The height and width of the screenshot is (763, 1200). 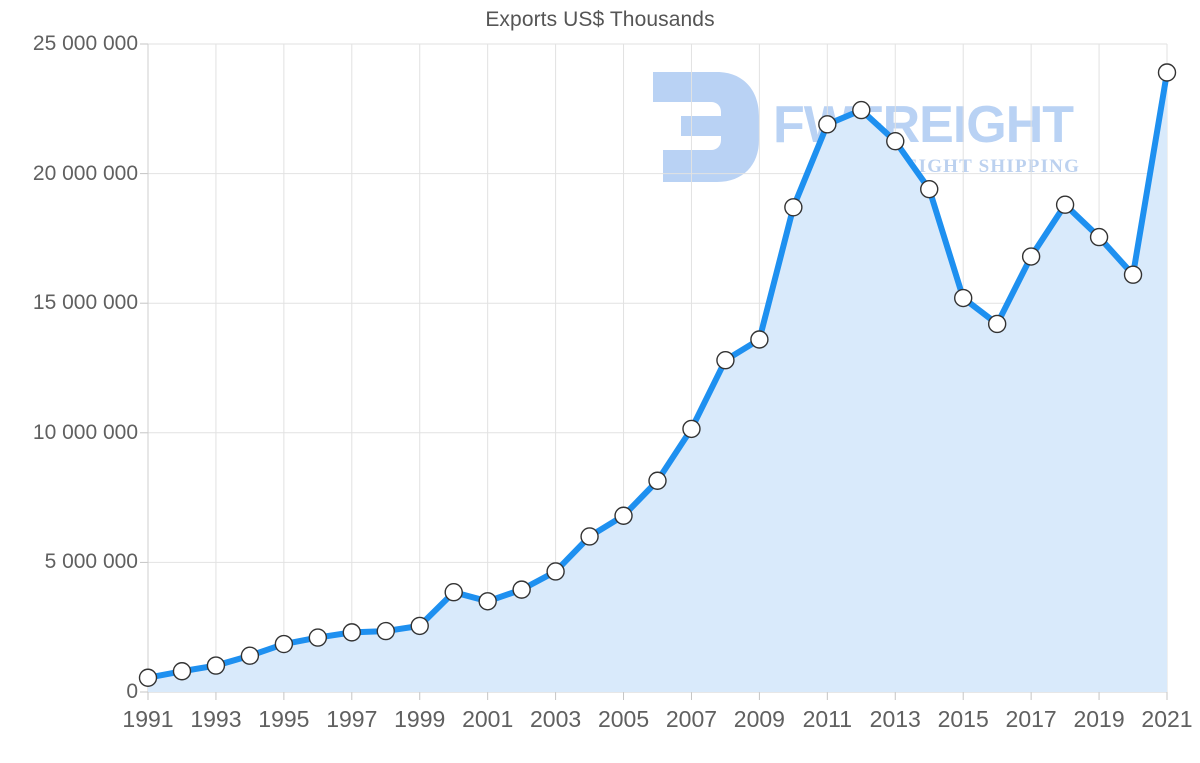 I want to click on x-axis-tick-label: 2019, so click(x=1099, y=719).